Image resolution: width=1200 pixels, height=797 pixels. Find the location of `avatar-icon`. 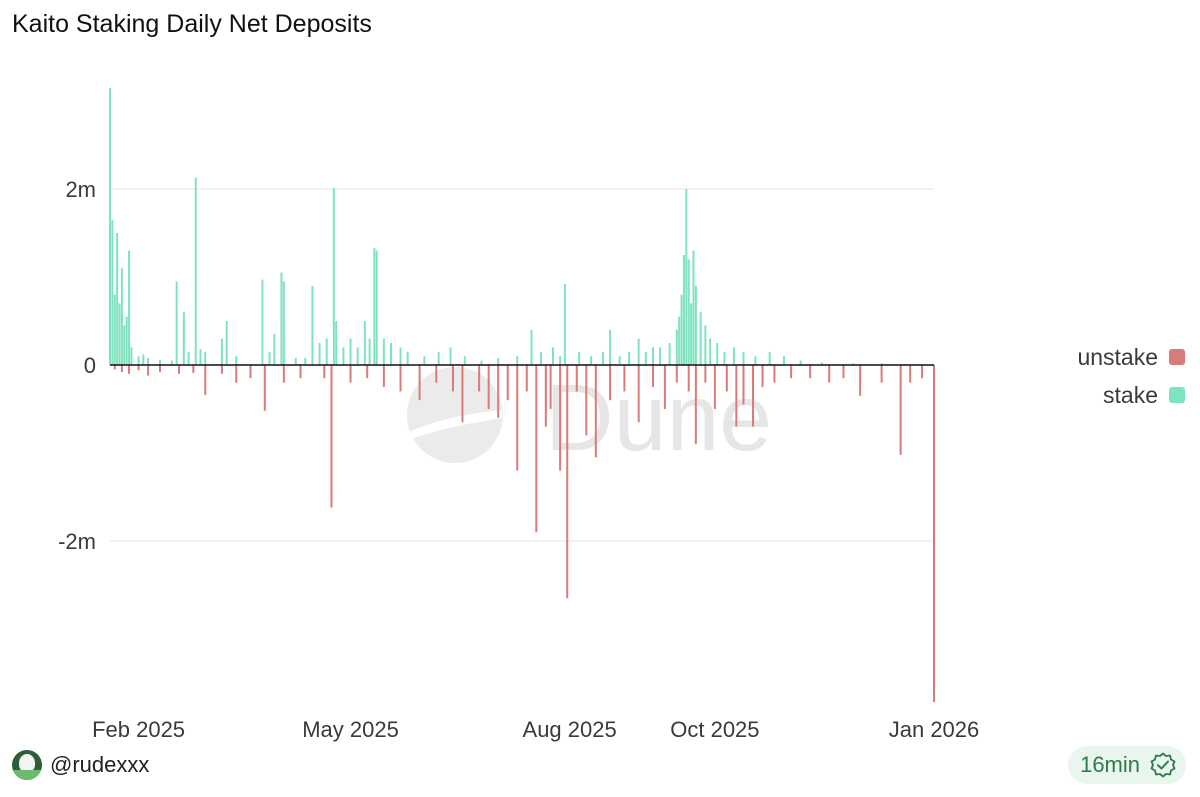

avatar-icon is located at coordinates (27, 765).